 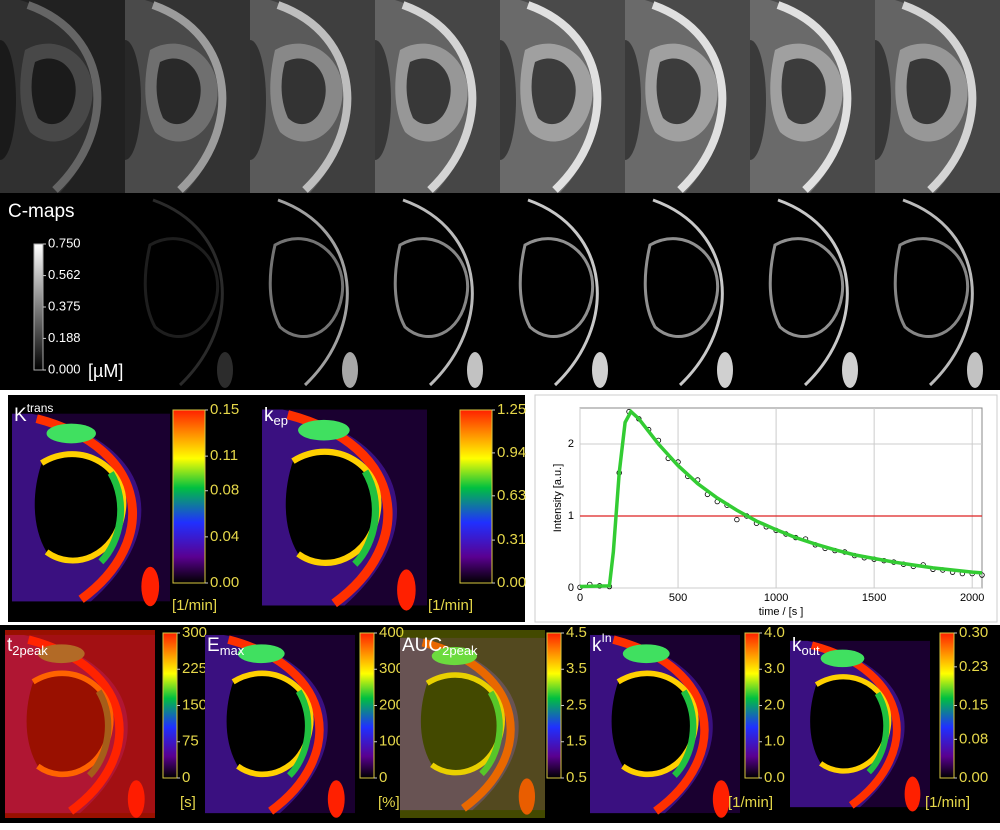 What do you see at coordinates (422, 645) in the screenshot?
I see `map-symbol: AUC` at bounding box center [422, 645].